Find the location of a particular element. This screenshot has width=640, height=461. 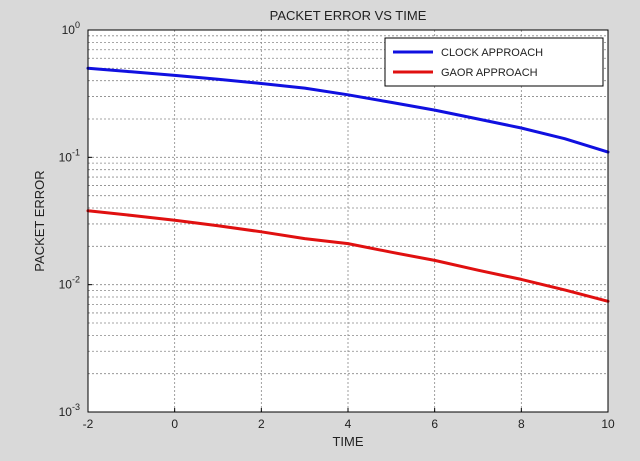

legend-label: CLOCK APPROACH is located at coordinates (492, 53).